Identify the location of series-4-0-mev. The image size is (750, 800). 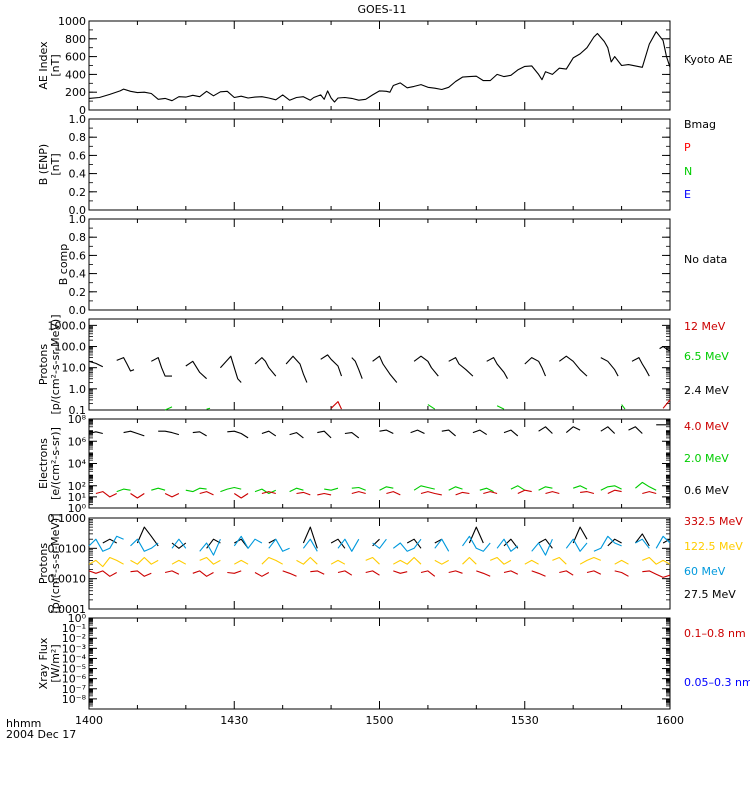
(376, 494).